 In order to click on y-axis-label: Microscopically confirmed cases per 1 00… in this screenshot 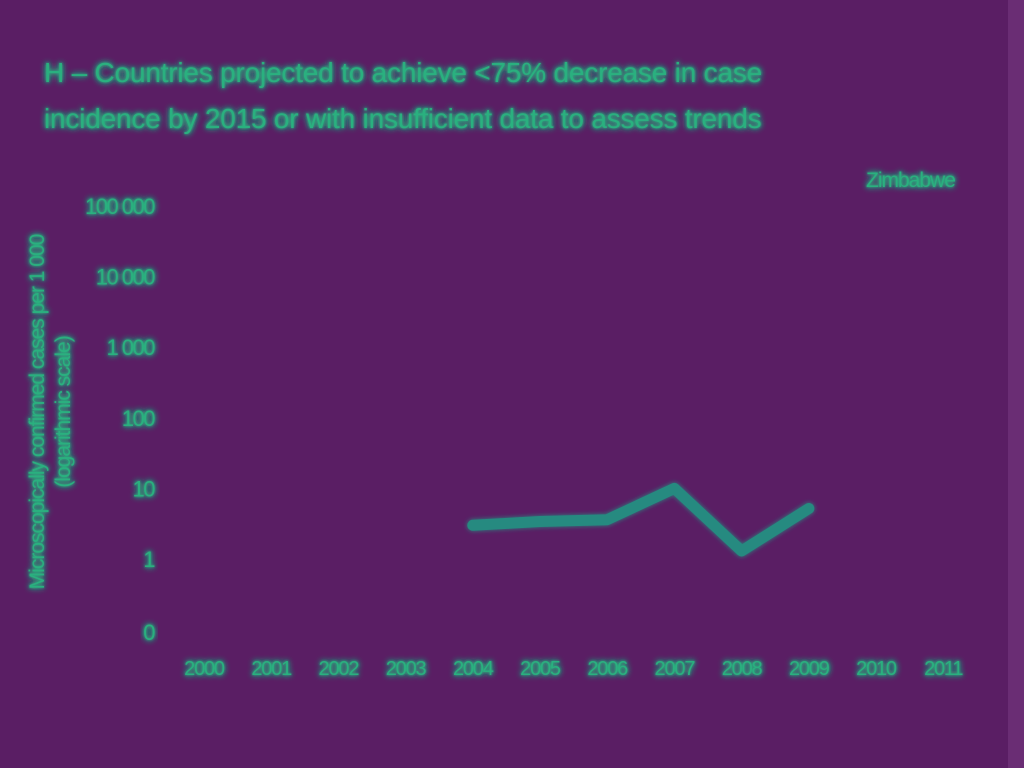, I will do `click(37, 411)`.